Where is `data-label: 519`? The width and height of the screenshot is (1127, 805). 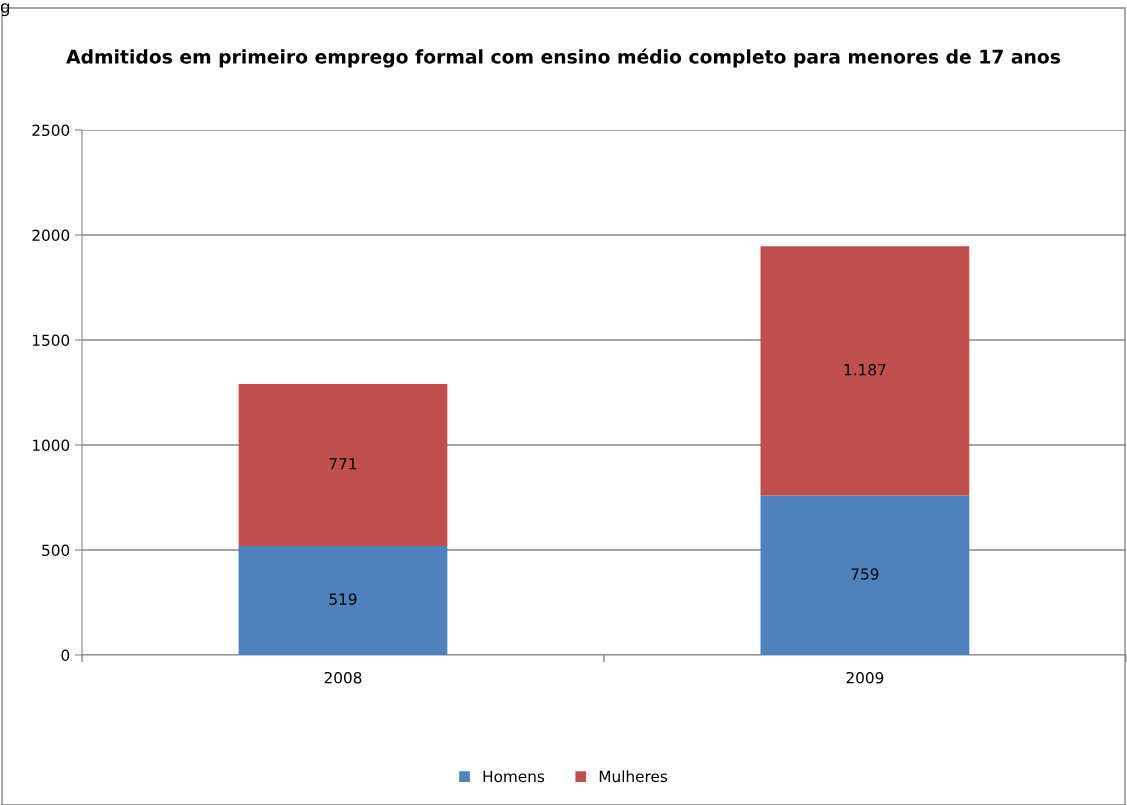
data-label: 519 is located at coordinates (343, 599).